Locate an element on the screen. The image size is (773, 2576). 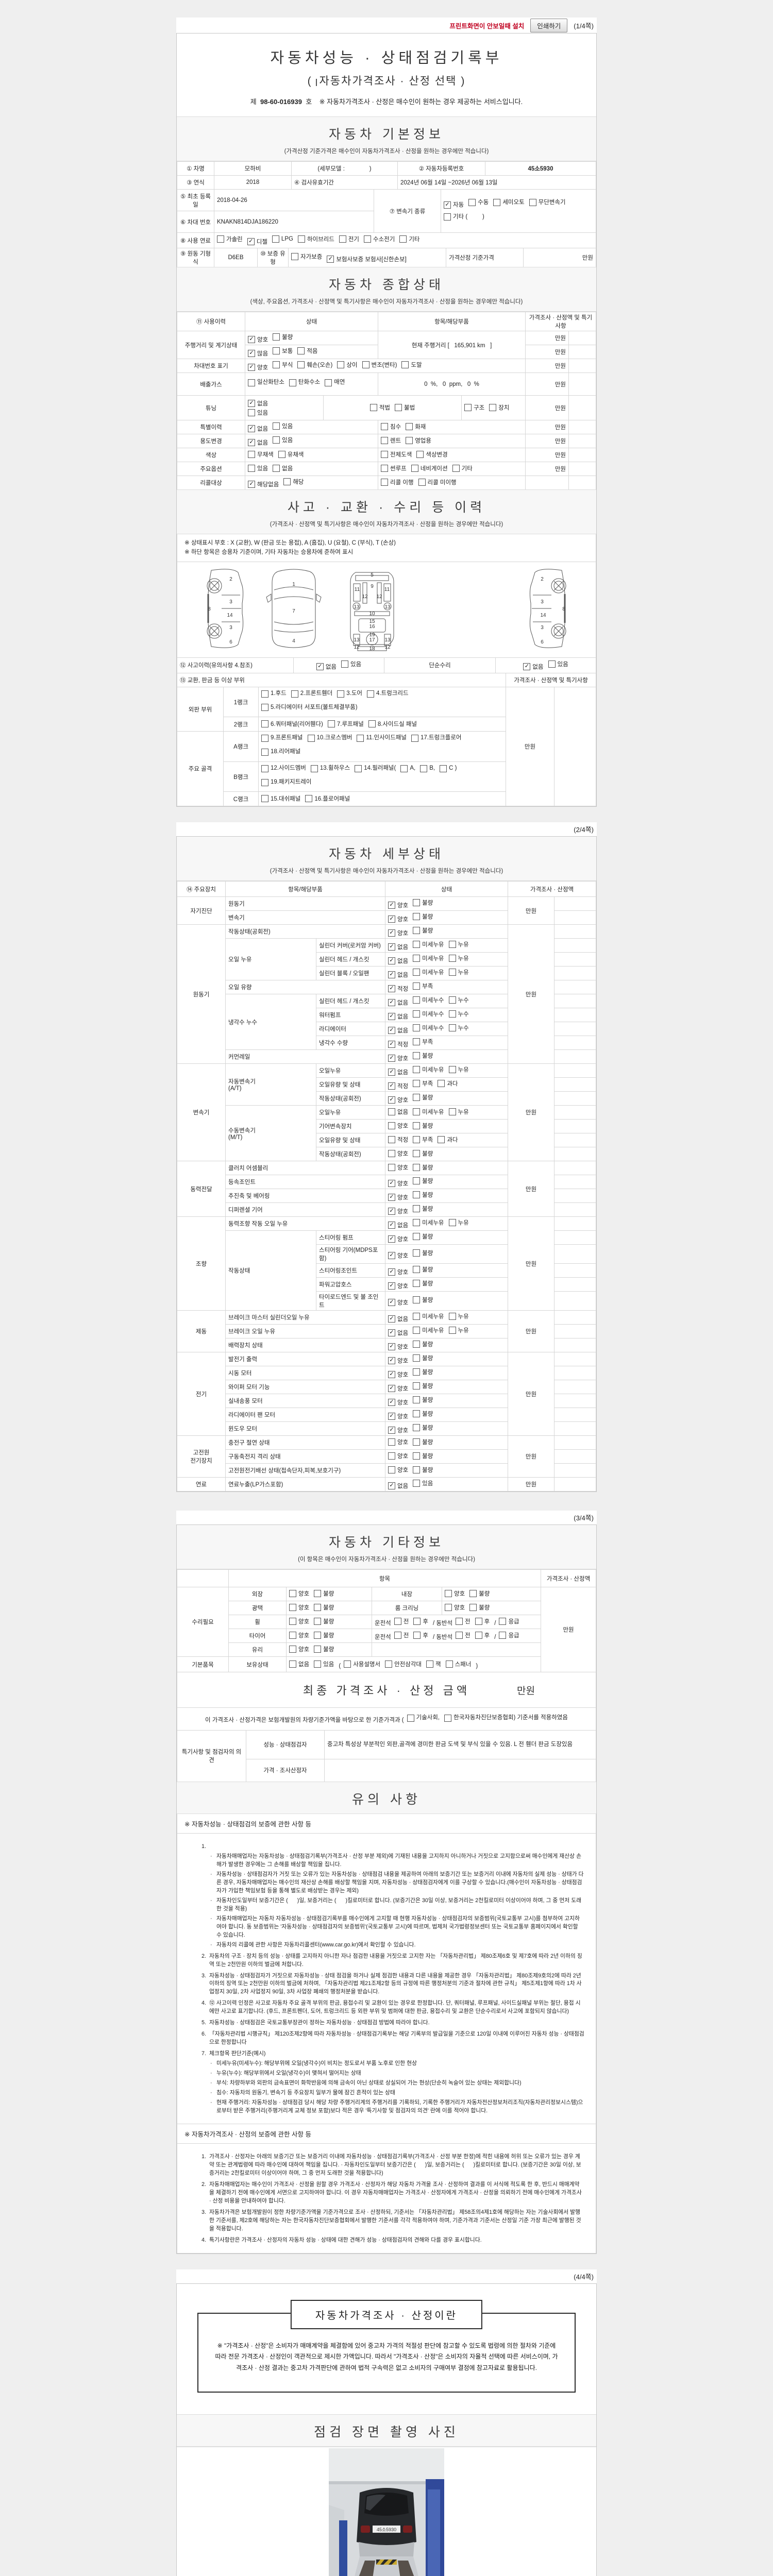
checkbox-option: 수소전기 is located at coordinates (379, 239).